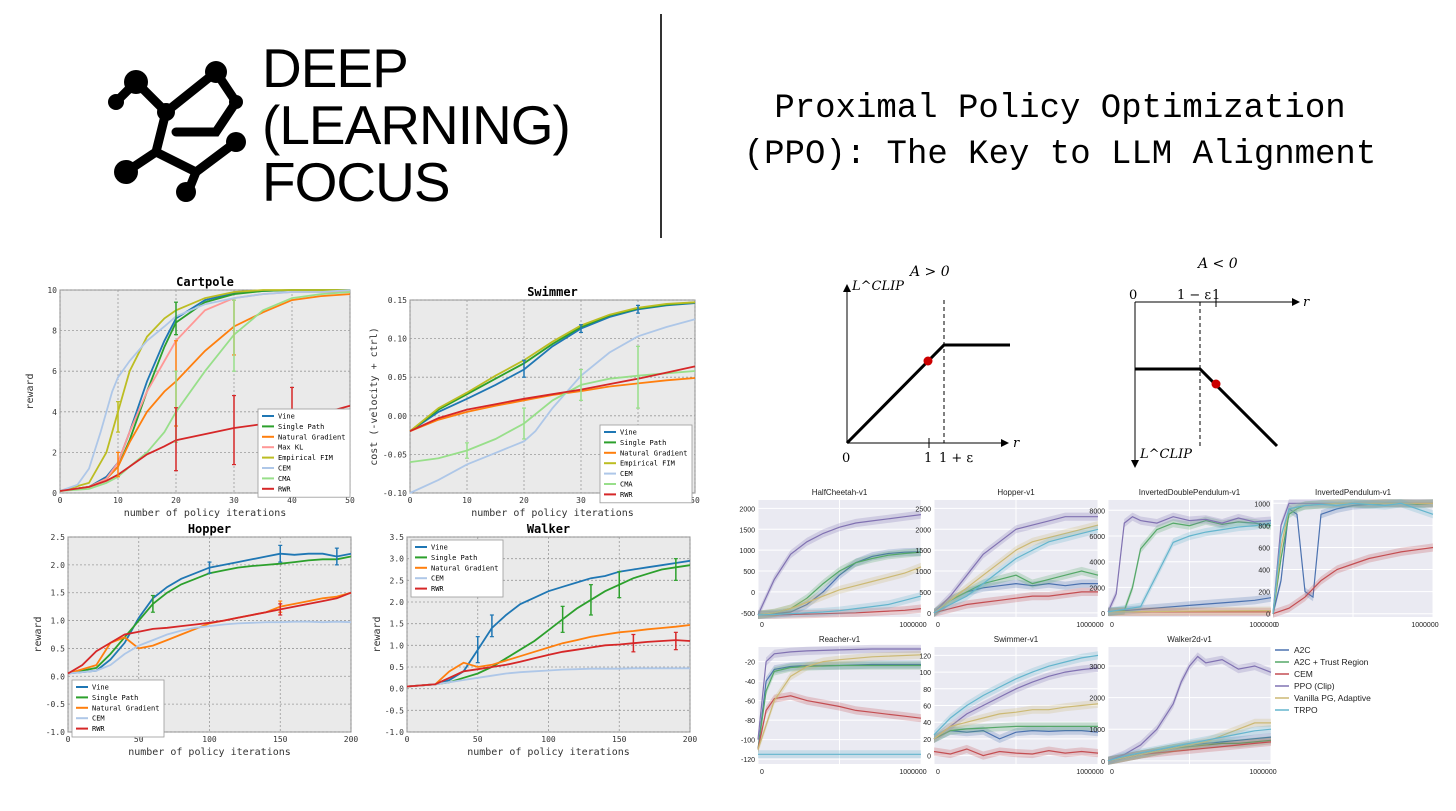 The width and height of the screenshot is (1456, 811). What do you see at coordinates (416, 125) in the screenshot?
I see `logo-line: (LEARNING)` at bounding box center [416, 125].